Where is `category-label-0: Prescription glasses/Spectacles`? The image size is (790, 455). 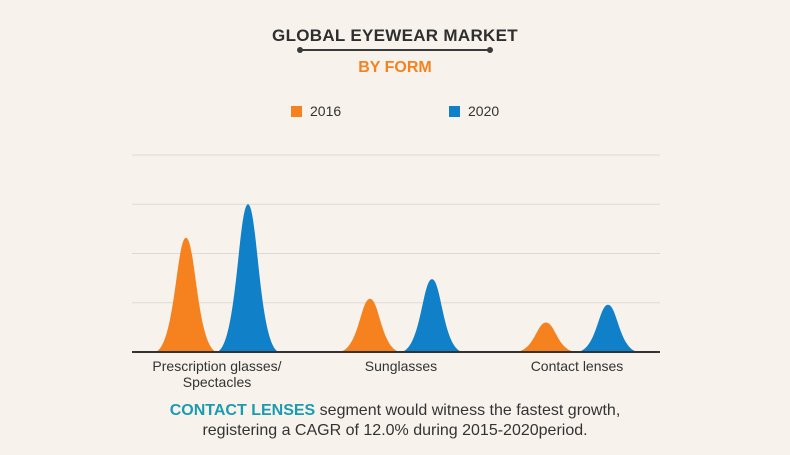
category-label-0: Prescription glasses/Spectacles is located at coordinates (216, 374).